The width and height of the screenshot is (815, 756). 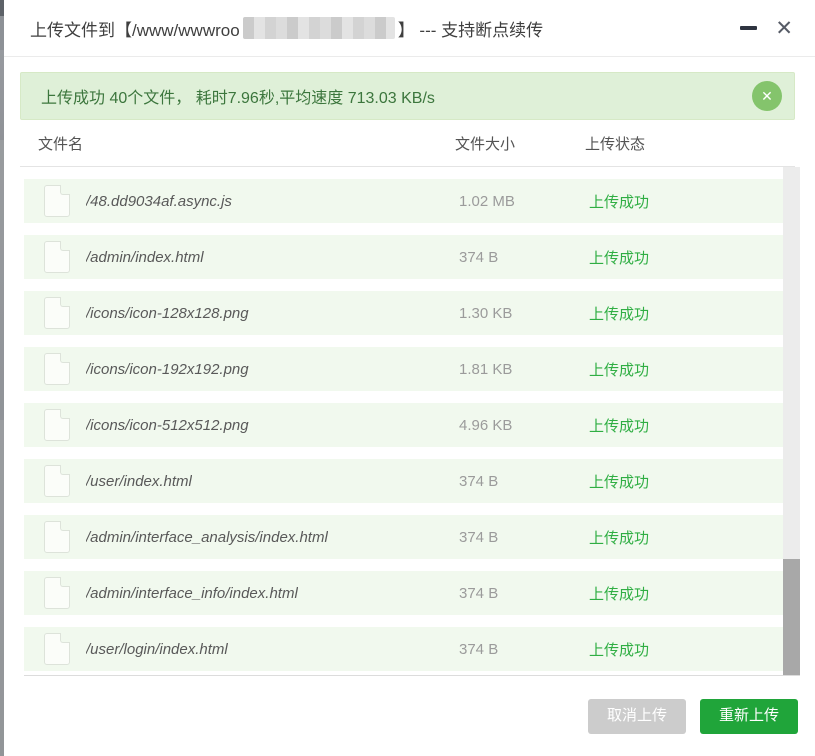 I want to click on window-controls: ✕, so click(x=766, y=28).